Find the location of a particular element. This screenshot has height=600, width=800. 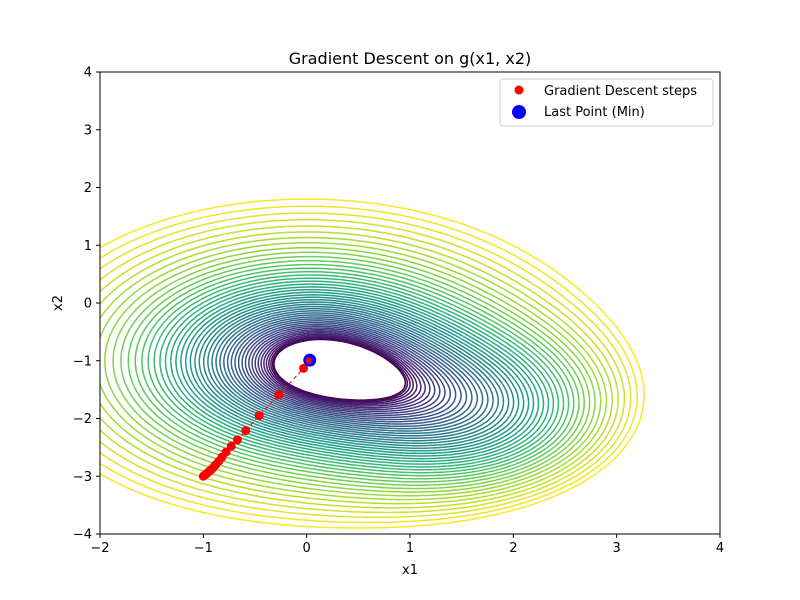

y-tick-label: −3 is located at coordinates (82, 477).